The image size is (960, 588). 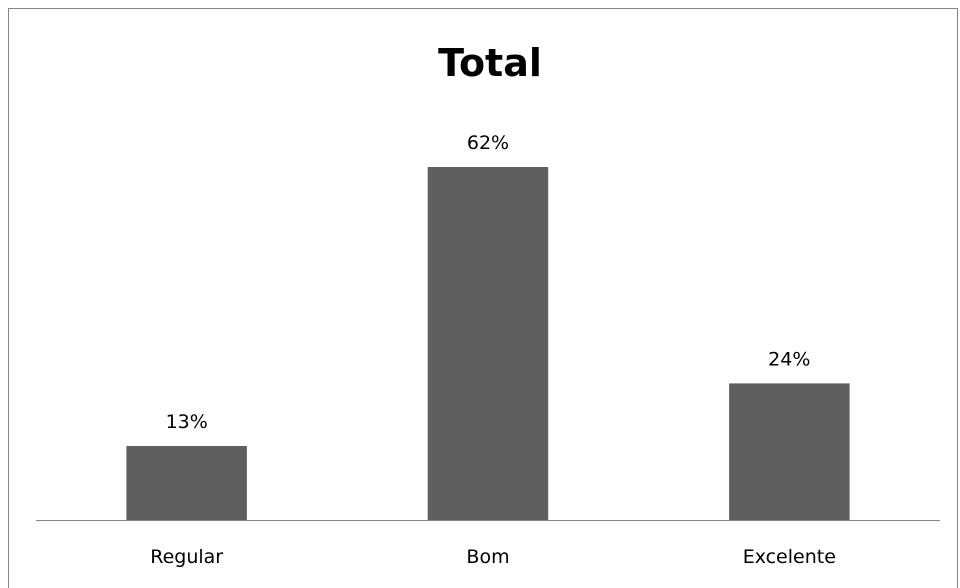 I want to click on bar-bom, so click(x=488, y=343).